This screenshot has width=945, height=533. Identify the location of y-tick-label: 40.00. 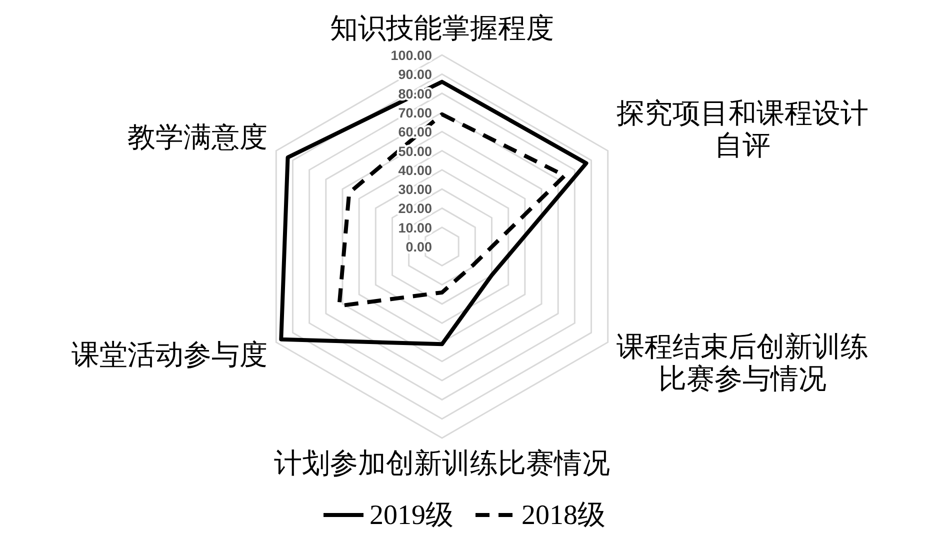
(415, 170).